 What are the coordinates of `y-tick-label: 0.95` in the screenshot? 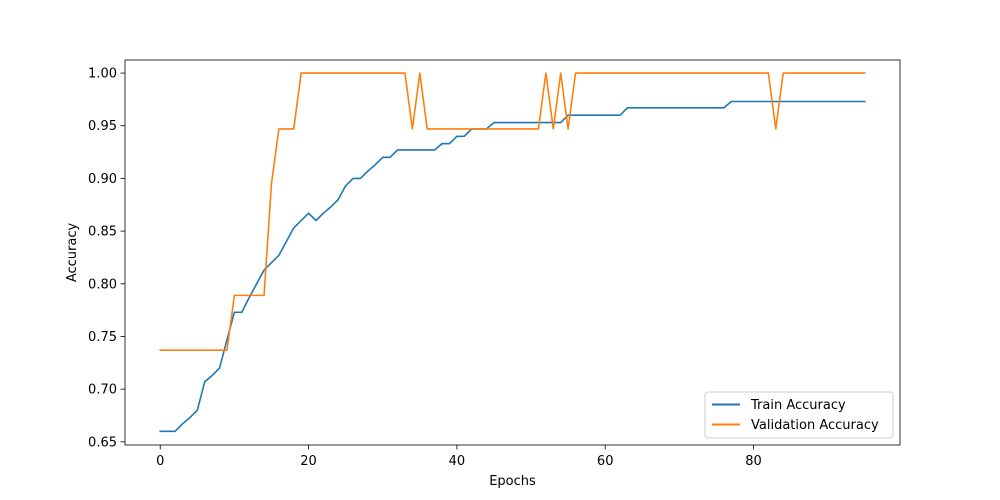 It's located at (102, 126).